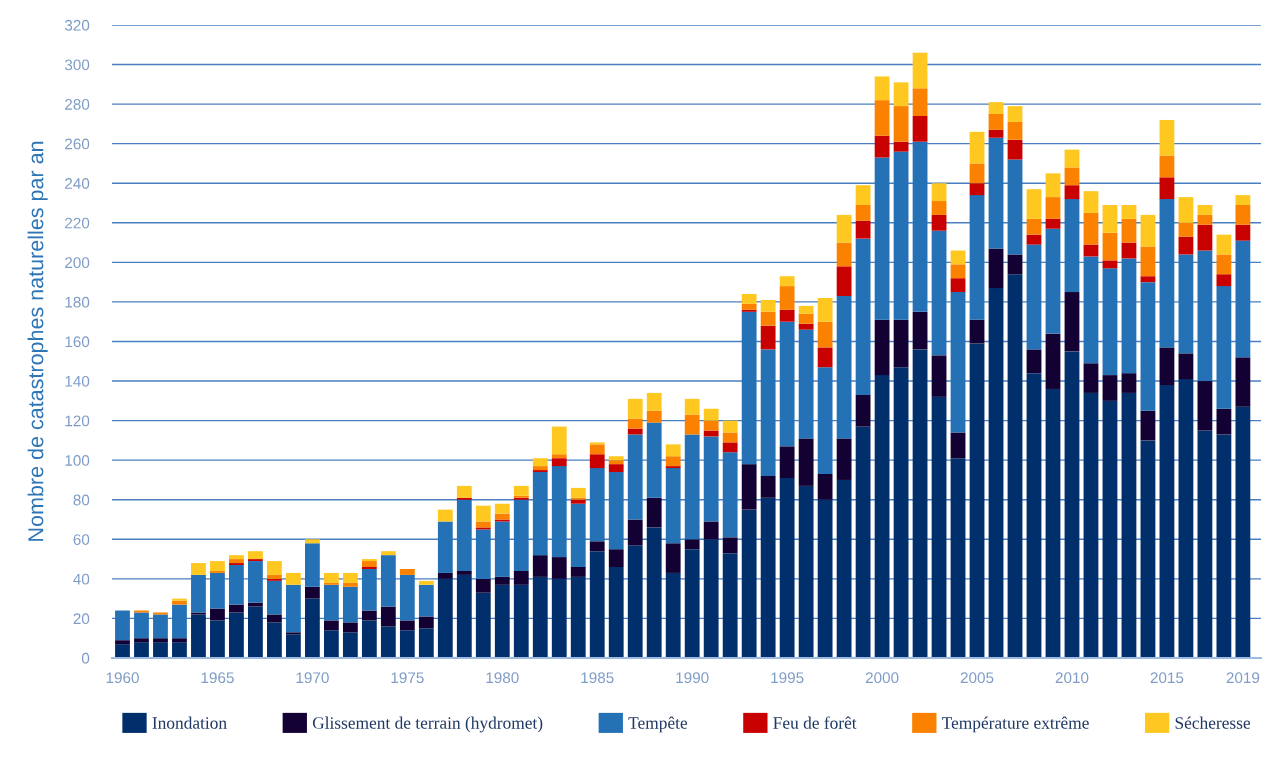 The height and width of the screenshot is (781, 1266). Describe the element at coordinates (1213, 722) in the screenshot. I see `legend-label: Sécheresse` at that location.